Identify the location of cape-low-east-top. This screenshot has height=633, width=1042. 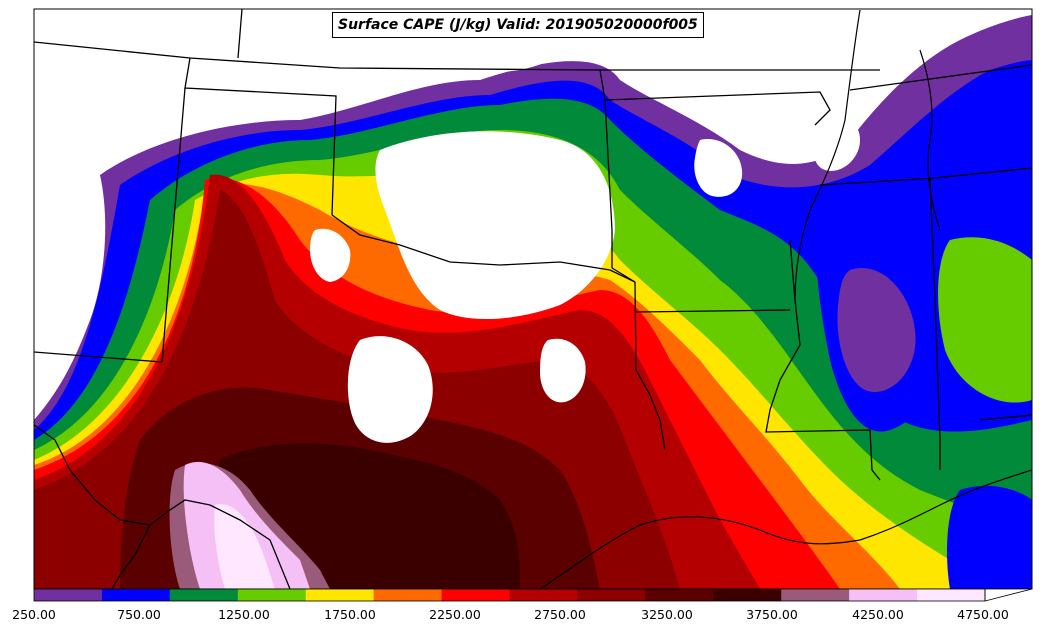
(740, 85).